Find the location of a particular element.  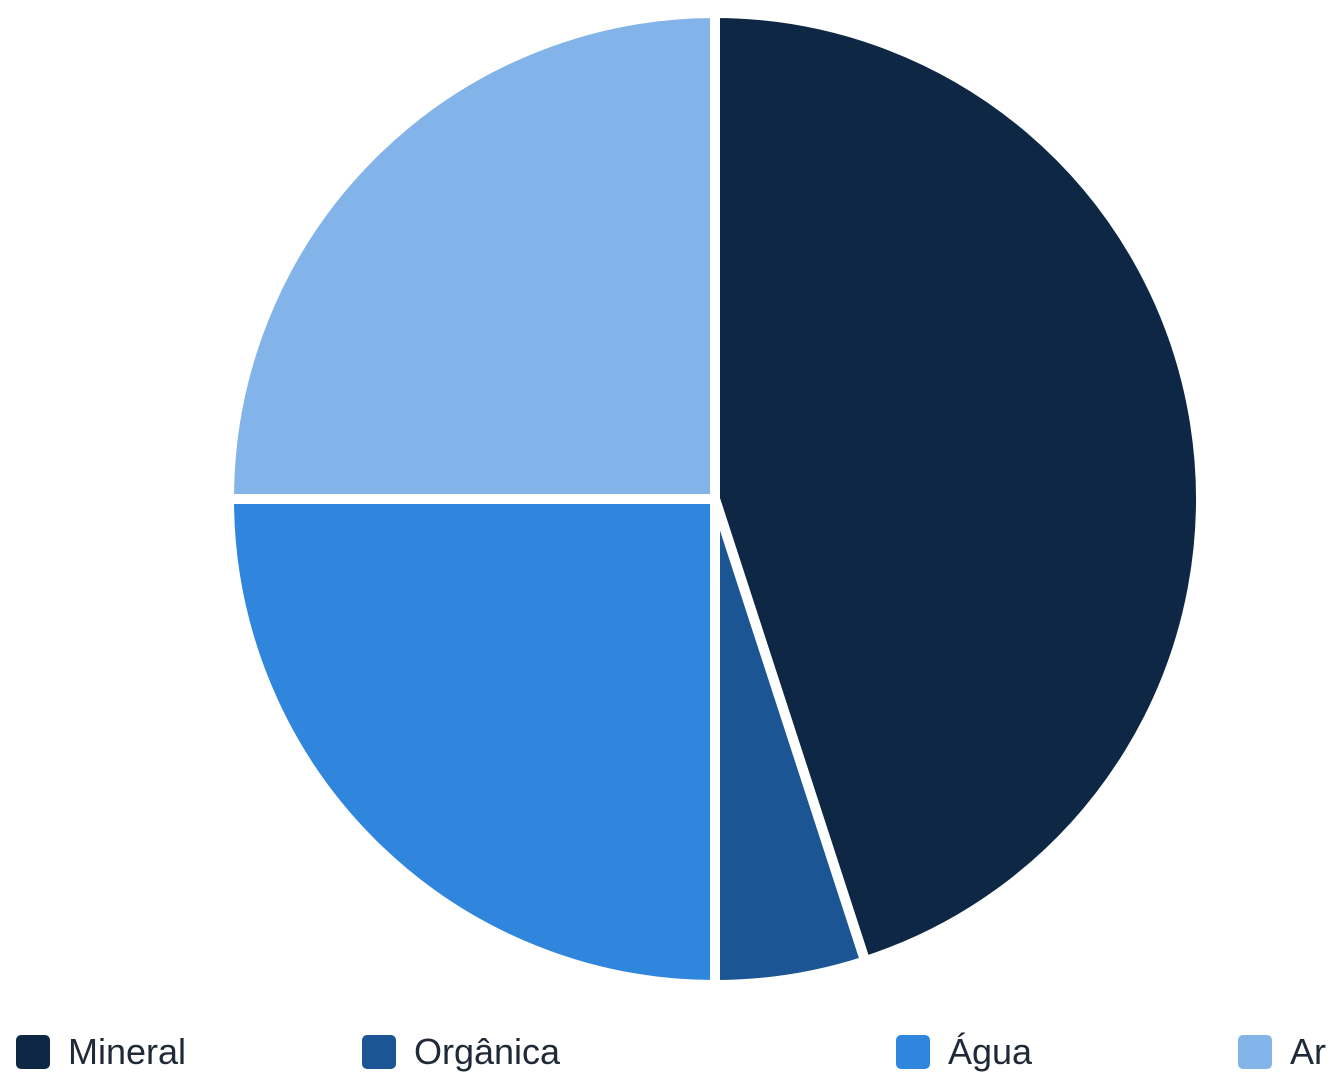

legend-label-organica: Orgânica is located at coordinates (487, 1051).